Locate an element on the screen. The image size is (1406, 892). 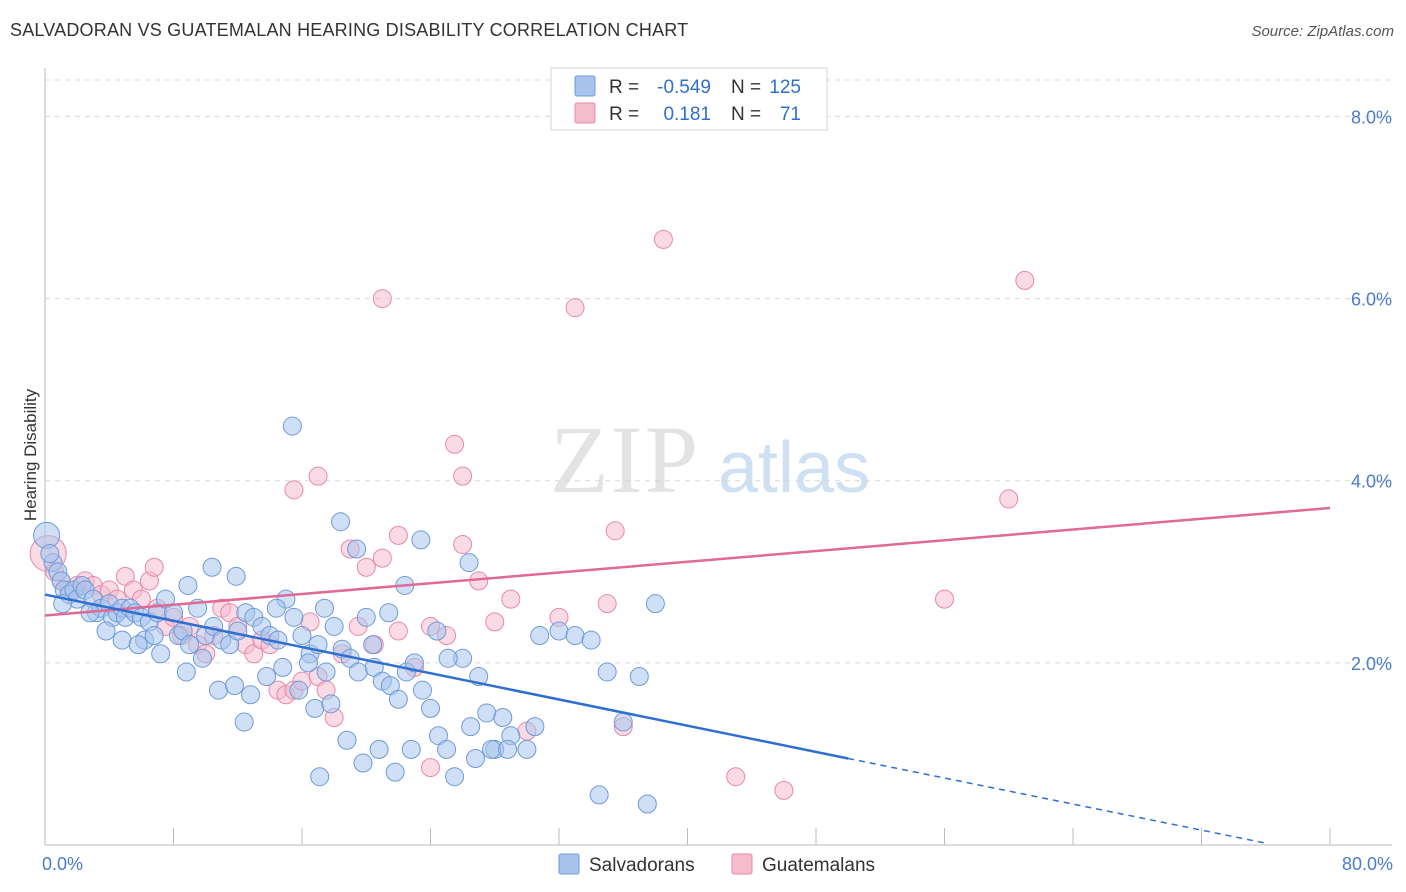
y-tick-label: 4.0% is located at coordinates (1371, 482).